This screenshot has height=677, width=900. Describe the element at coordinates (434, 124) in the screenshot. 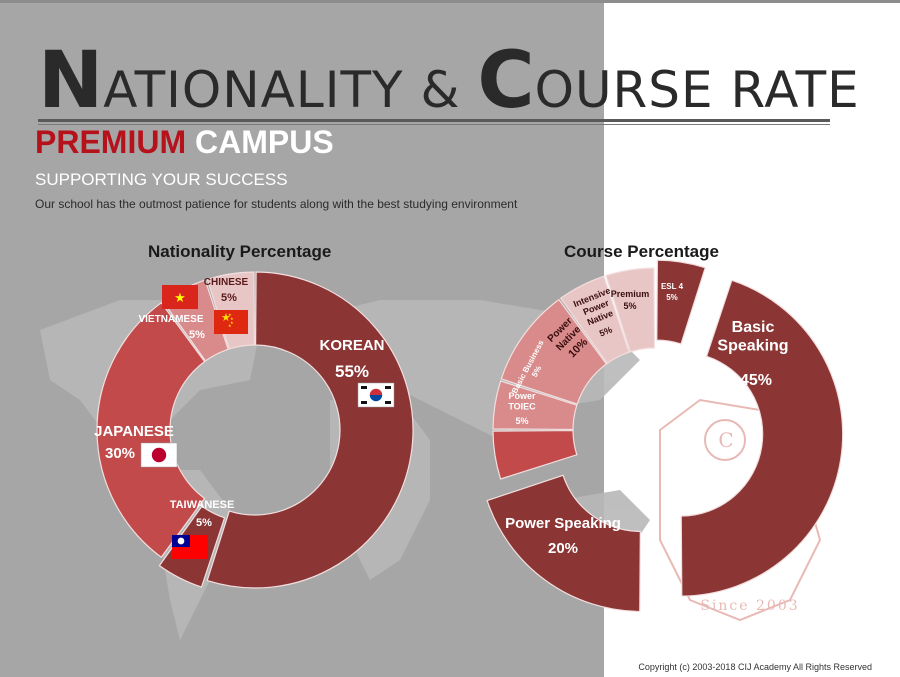

I see `title-underline-thin` at that location.